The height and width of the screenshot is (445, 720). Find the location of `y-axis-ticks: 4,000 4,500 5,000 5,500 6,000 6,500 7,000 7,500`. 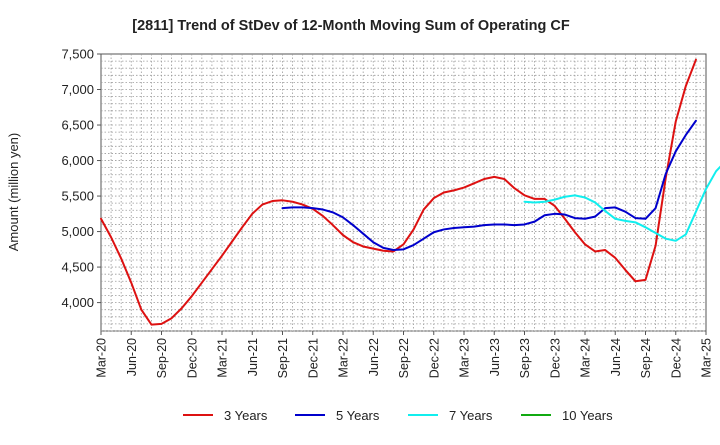

y-axis-ticks: 4,000 4,500 5,000 5,500 6,000 6,500 7,000 7,500 is located at coordinates (81, 179).